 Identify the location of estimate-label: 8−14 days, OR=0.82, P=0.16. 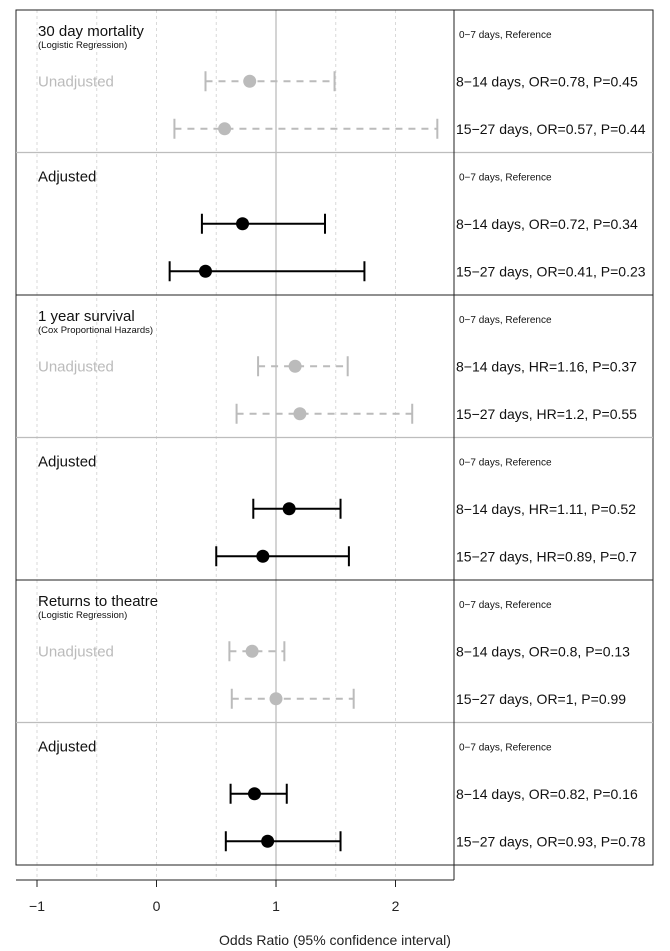
(547, 794).